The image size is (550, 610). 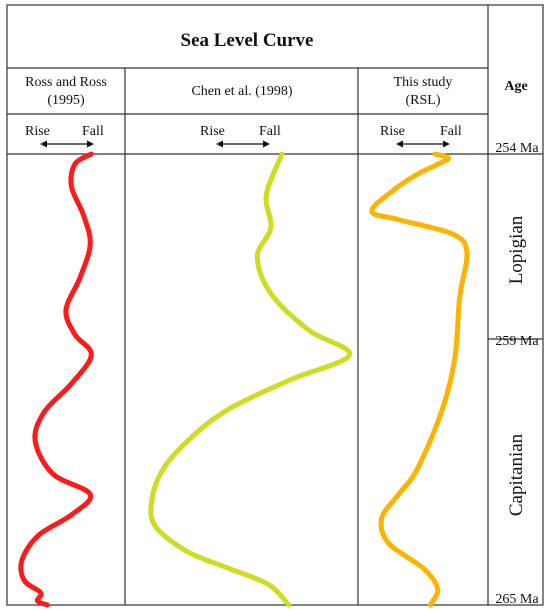 I want to click on fall-label-this: Fall, so click(x=451, y=131).